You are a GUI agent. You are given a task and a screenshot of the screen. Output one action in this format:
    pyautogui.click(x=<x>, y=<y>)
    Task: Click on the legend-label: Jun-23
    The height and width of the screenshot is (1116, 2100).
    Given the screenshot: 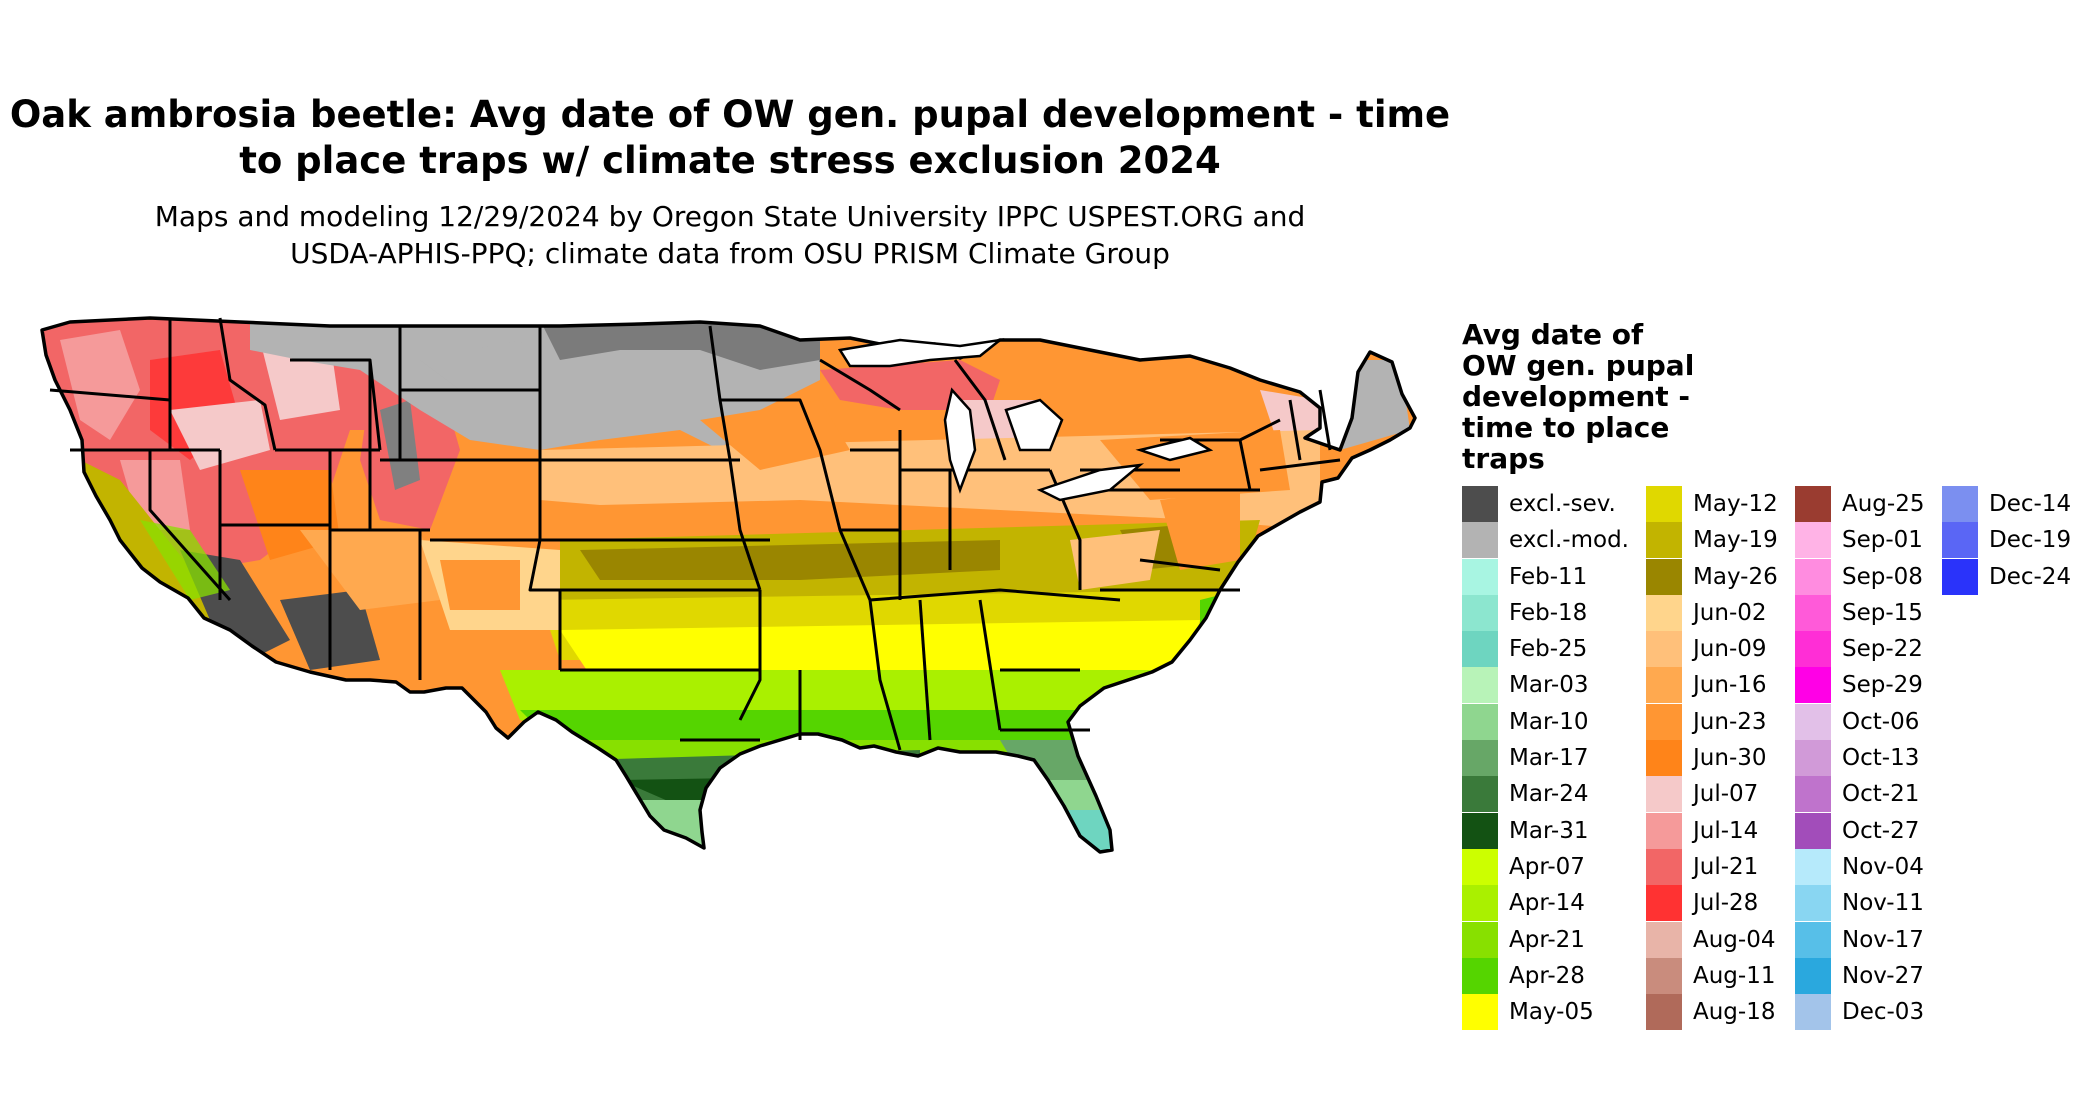 What is the action you would take?
    pyautogui.click(x=1730, y=721)
    